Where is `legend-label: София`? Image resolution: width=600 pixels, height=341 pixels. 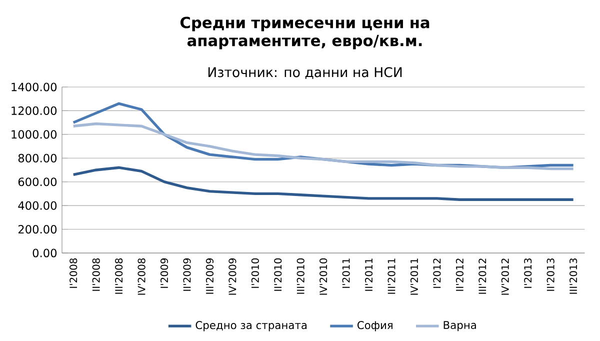
legend-label: София is located at coordinates (375, 326).